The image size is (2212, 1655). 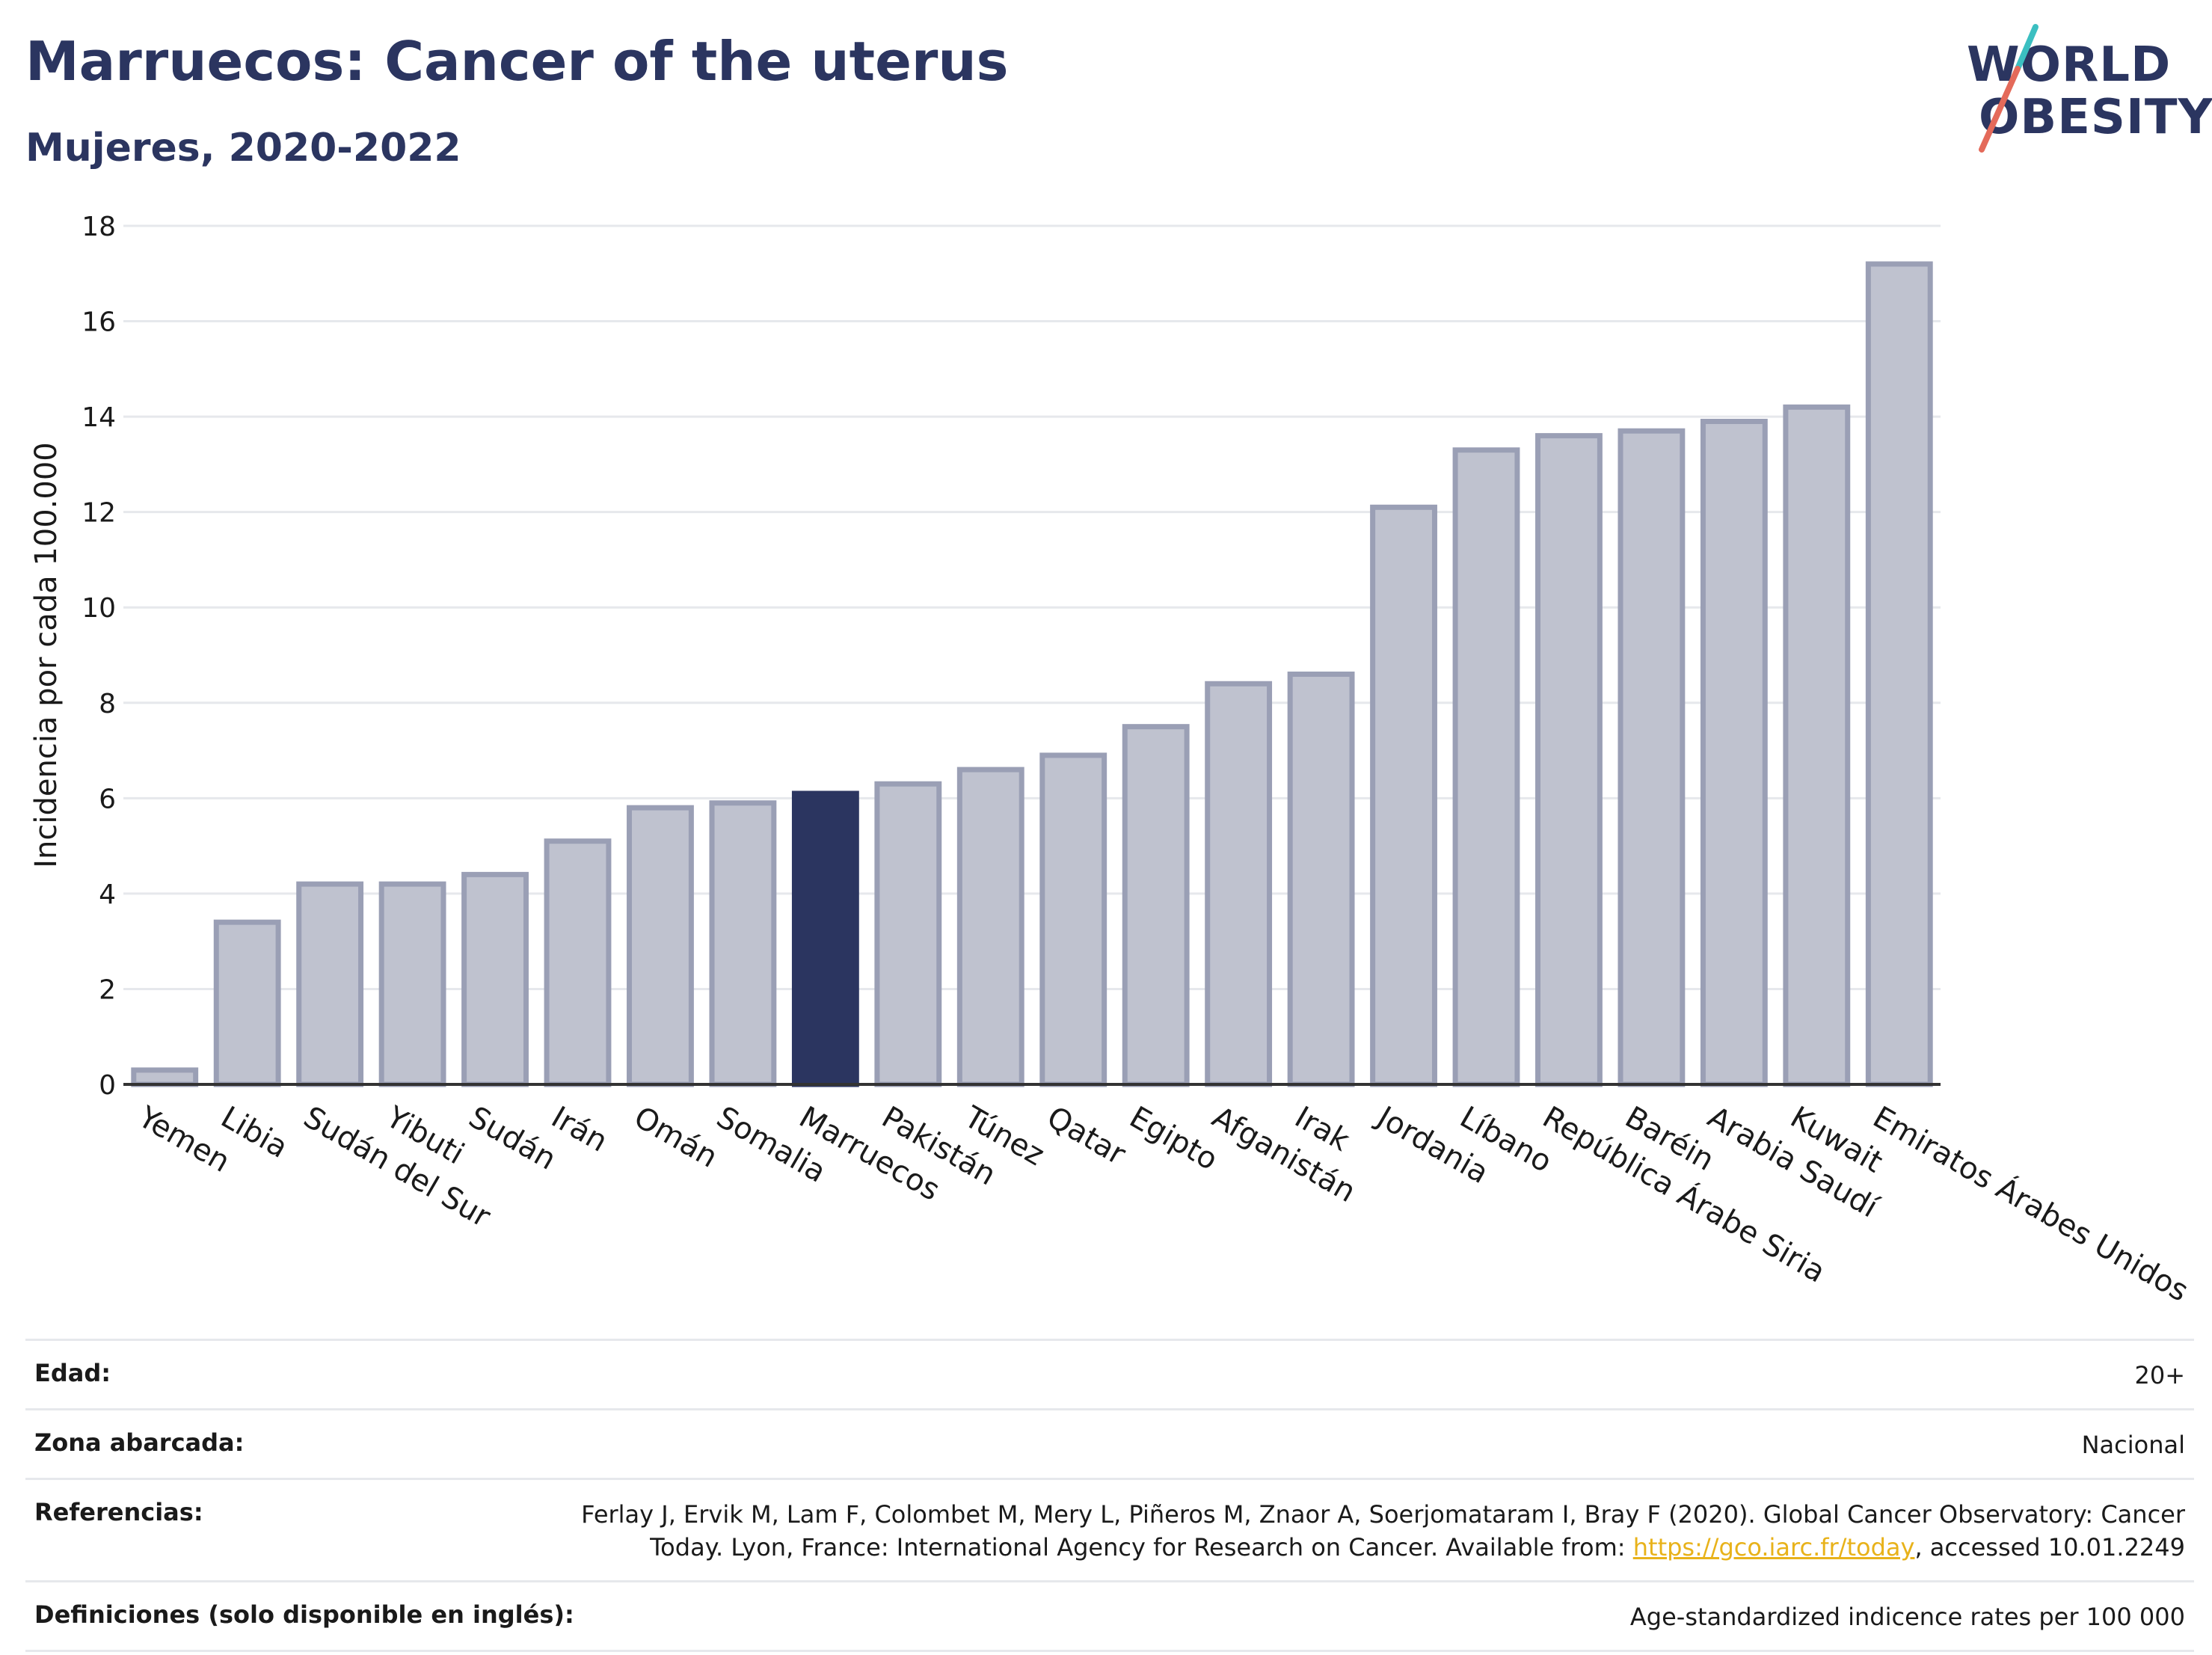 I want to click on edad-value: 20+, so click(x=2159, y=1375).